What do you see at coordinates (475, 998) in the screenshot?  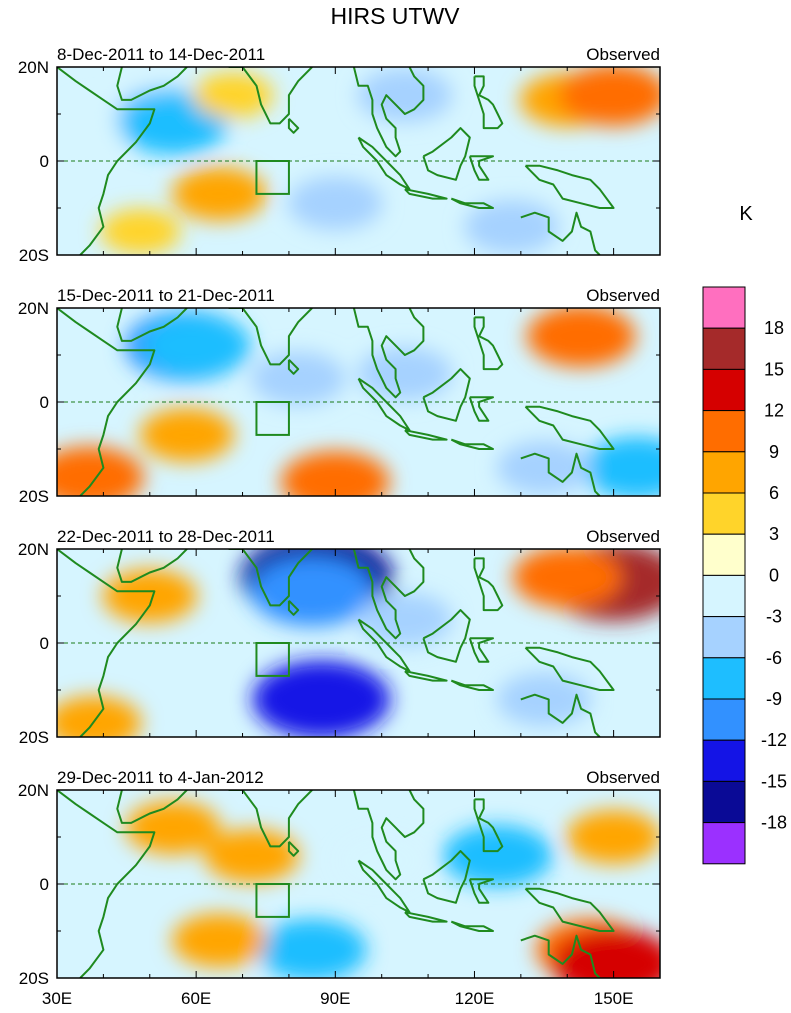 I see `x-tick-label: 120E` at bounding box center [475, 998].